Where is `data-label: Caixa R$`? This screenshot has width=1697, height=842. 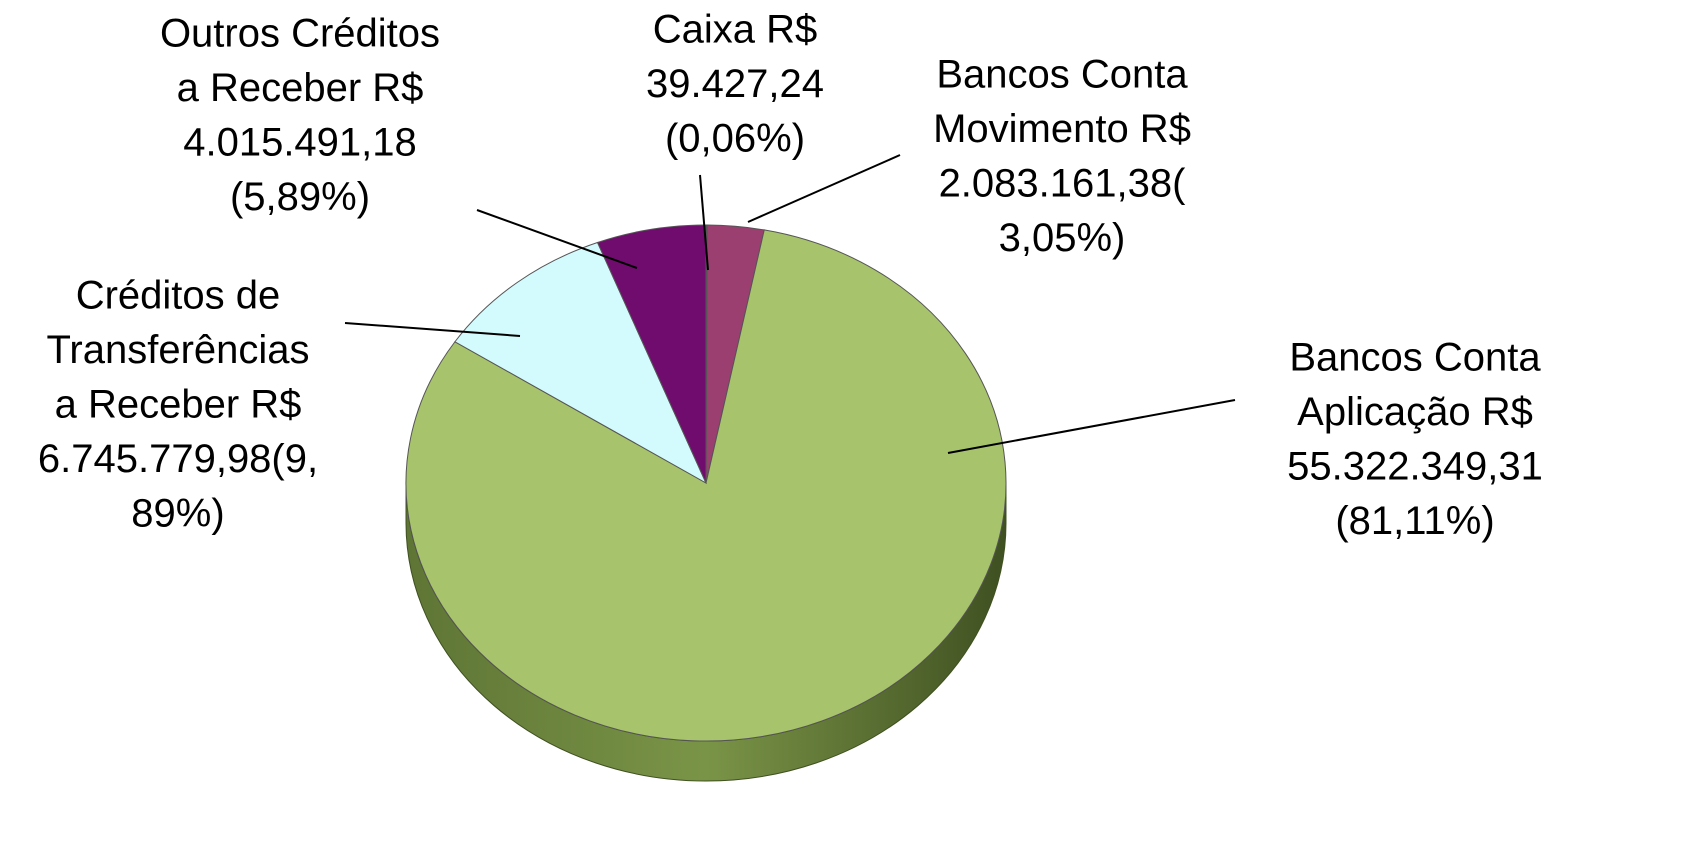
data-label: Caixa R$ is located at coordinates (735, 30).